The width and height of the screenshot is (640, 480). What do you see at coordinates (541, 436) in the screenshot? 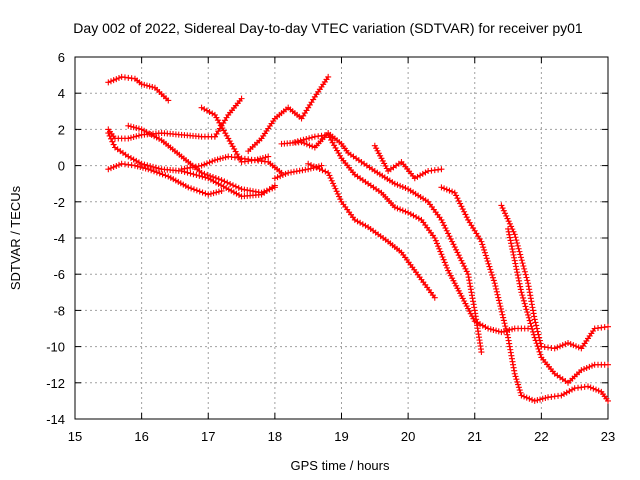
I see `x-tick-label: 22` at bounding box center [541, 436].